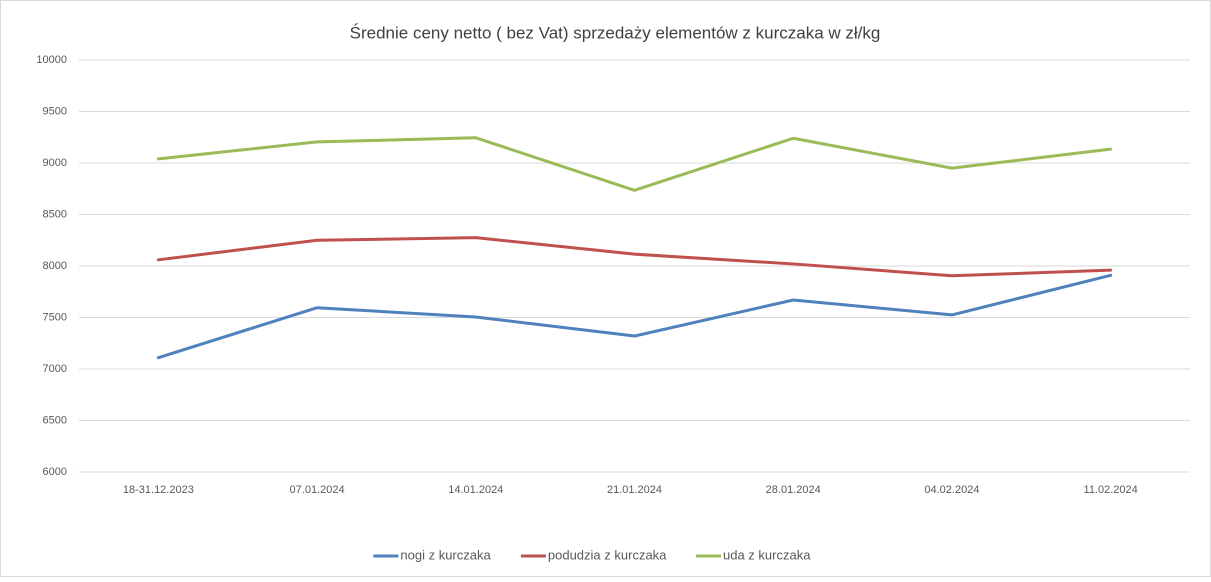  What do you see at coordinates (55, 317) in the screenshot?
I see `y-tick-label: 7500` at bounding box center [55, 317].